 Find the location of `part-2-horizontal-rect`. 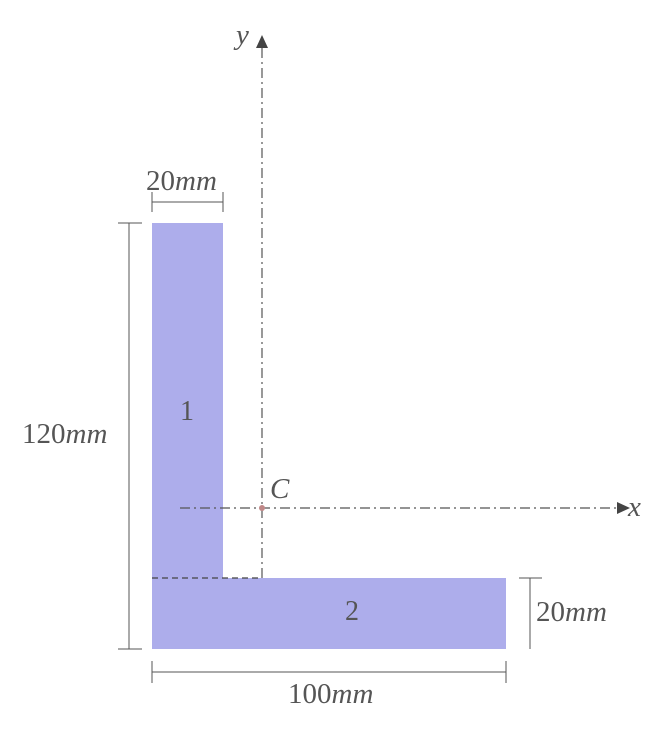

part-2-horizontal-rect is located at coordinates (329, 613).